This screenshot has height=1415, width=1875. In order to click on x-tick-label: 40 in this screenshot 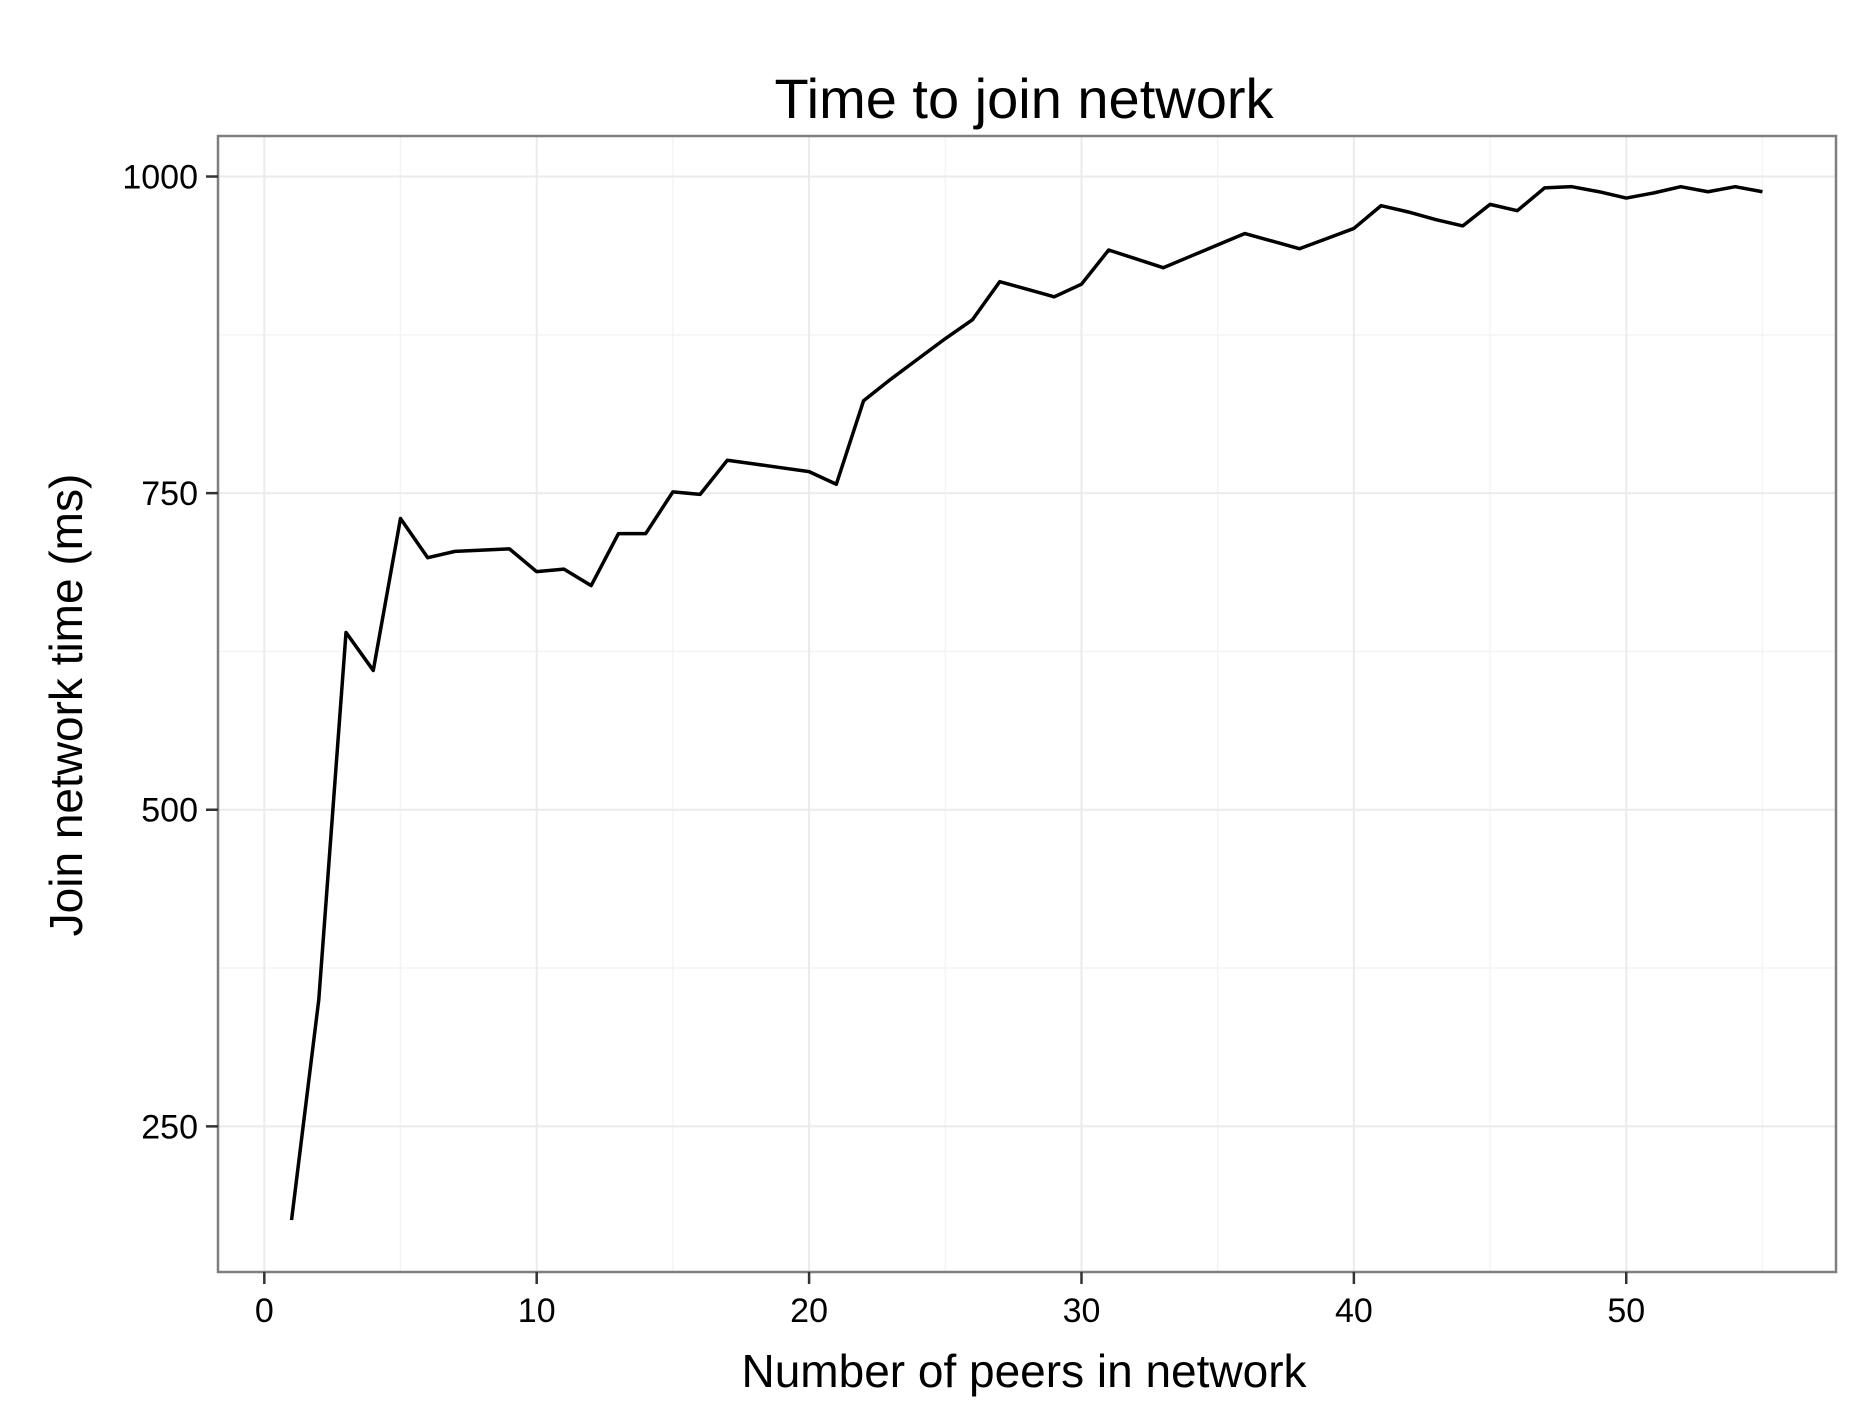, I will do `click(1354, 1311)`.